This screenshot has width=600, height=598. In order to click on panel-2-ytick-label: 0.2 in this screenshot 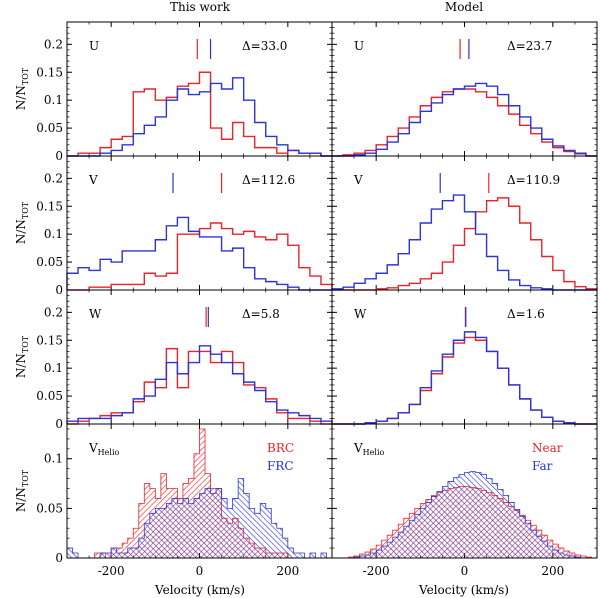, I will do `click(53, 178)`.